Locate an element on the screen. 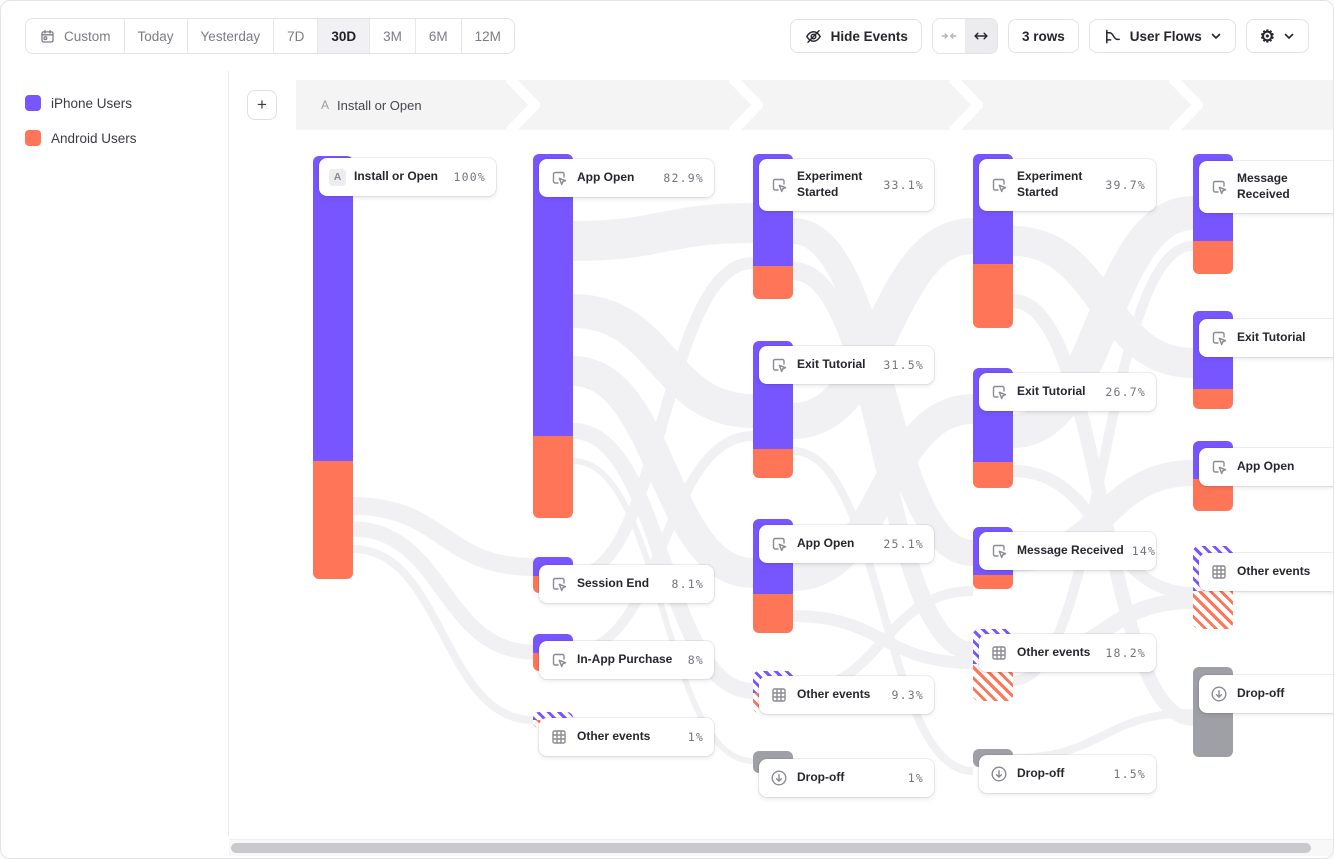 This screenshot has width=1334, height=859. add-step-button: + is located at coordinates (262, 105).